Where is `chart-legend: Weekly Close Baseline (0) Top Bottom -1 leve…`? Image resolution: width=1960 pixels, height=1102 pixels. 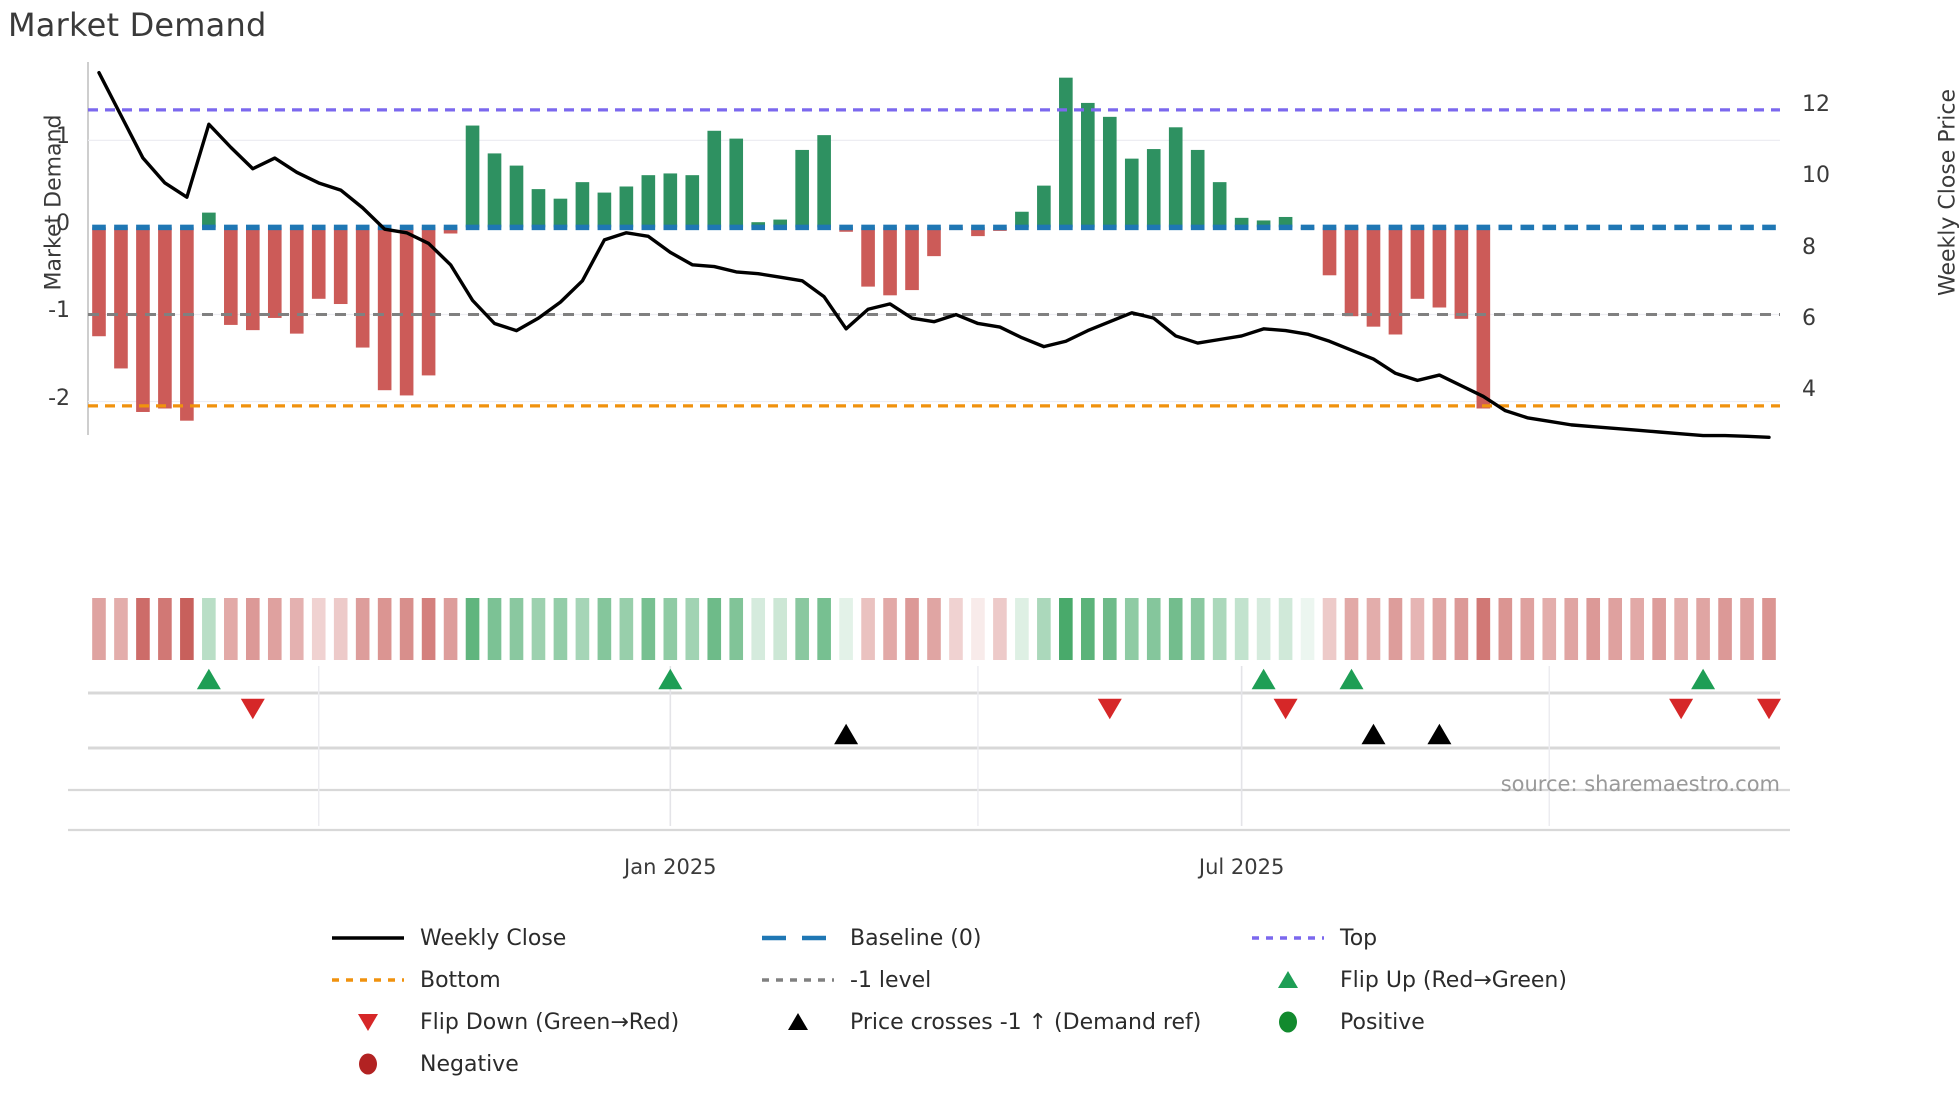 chart-legend: Weekly Close Baseline (0) Top Bottom -1 leve… is located at coordinates (1030, 1001).